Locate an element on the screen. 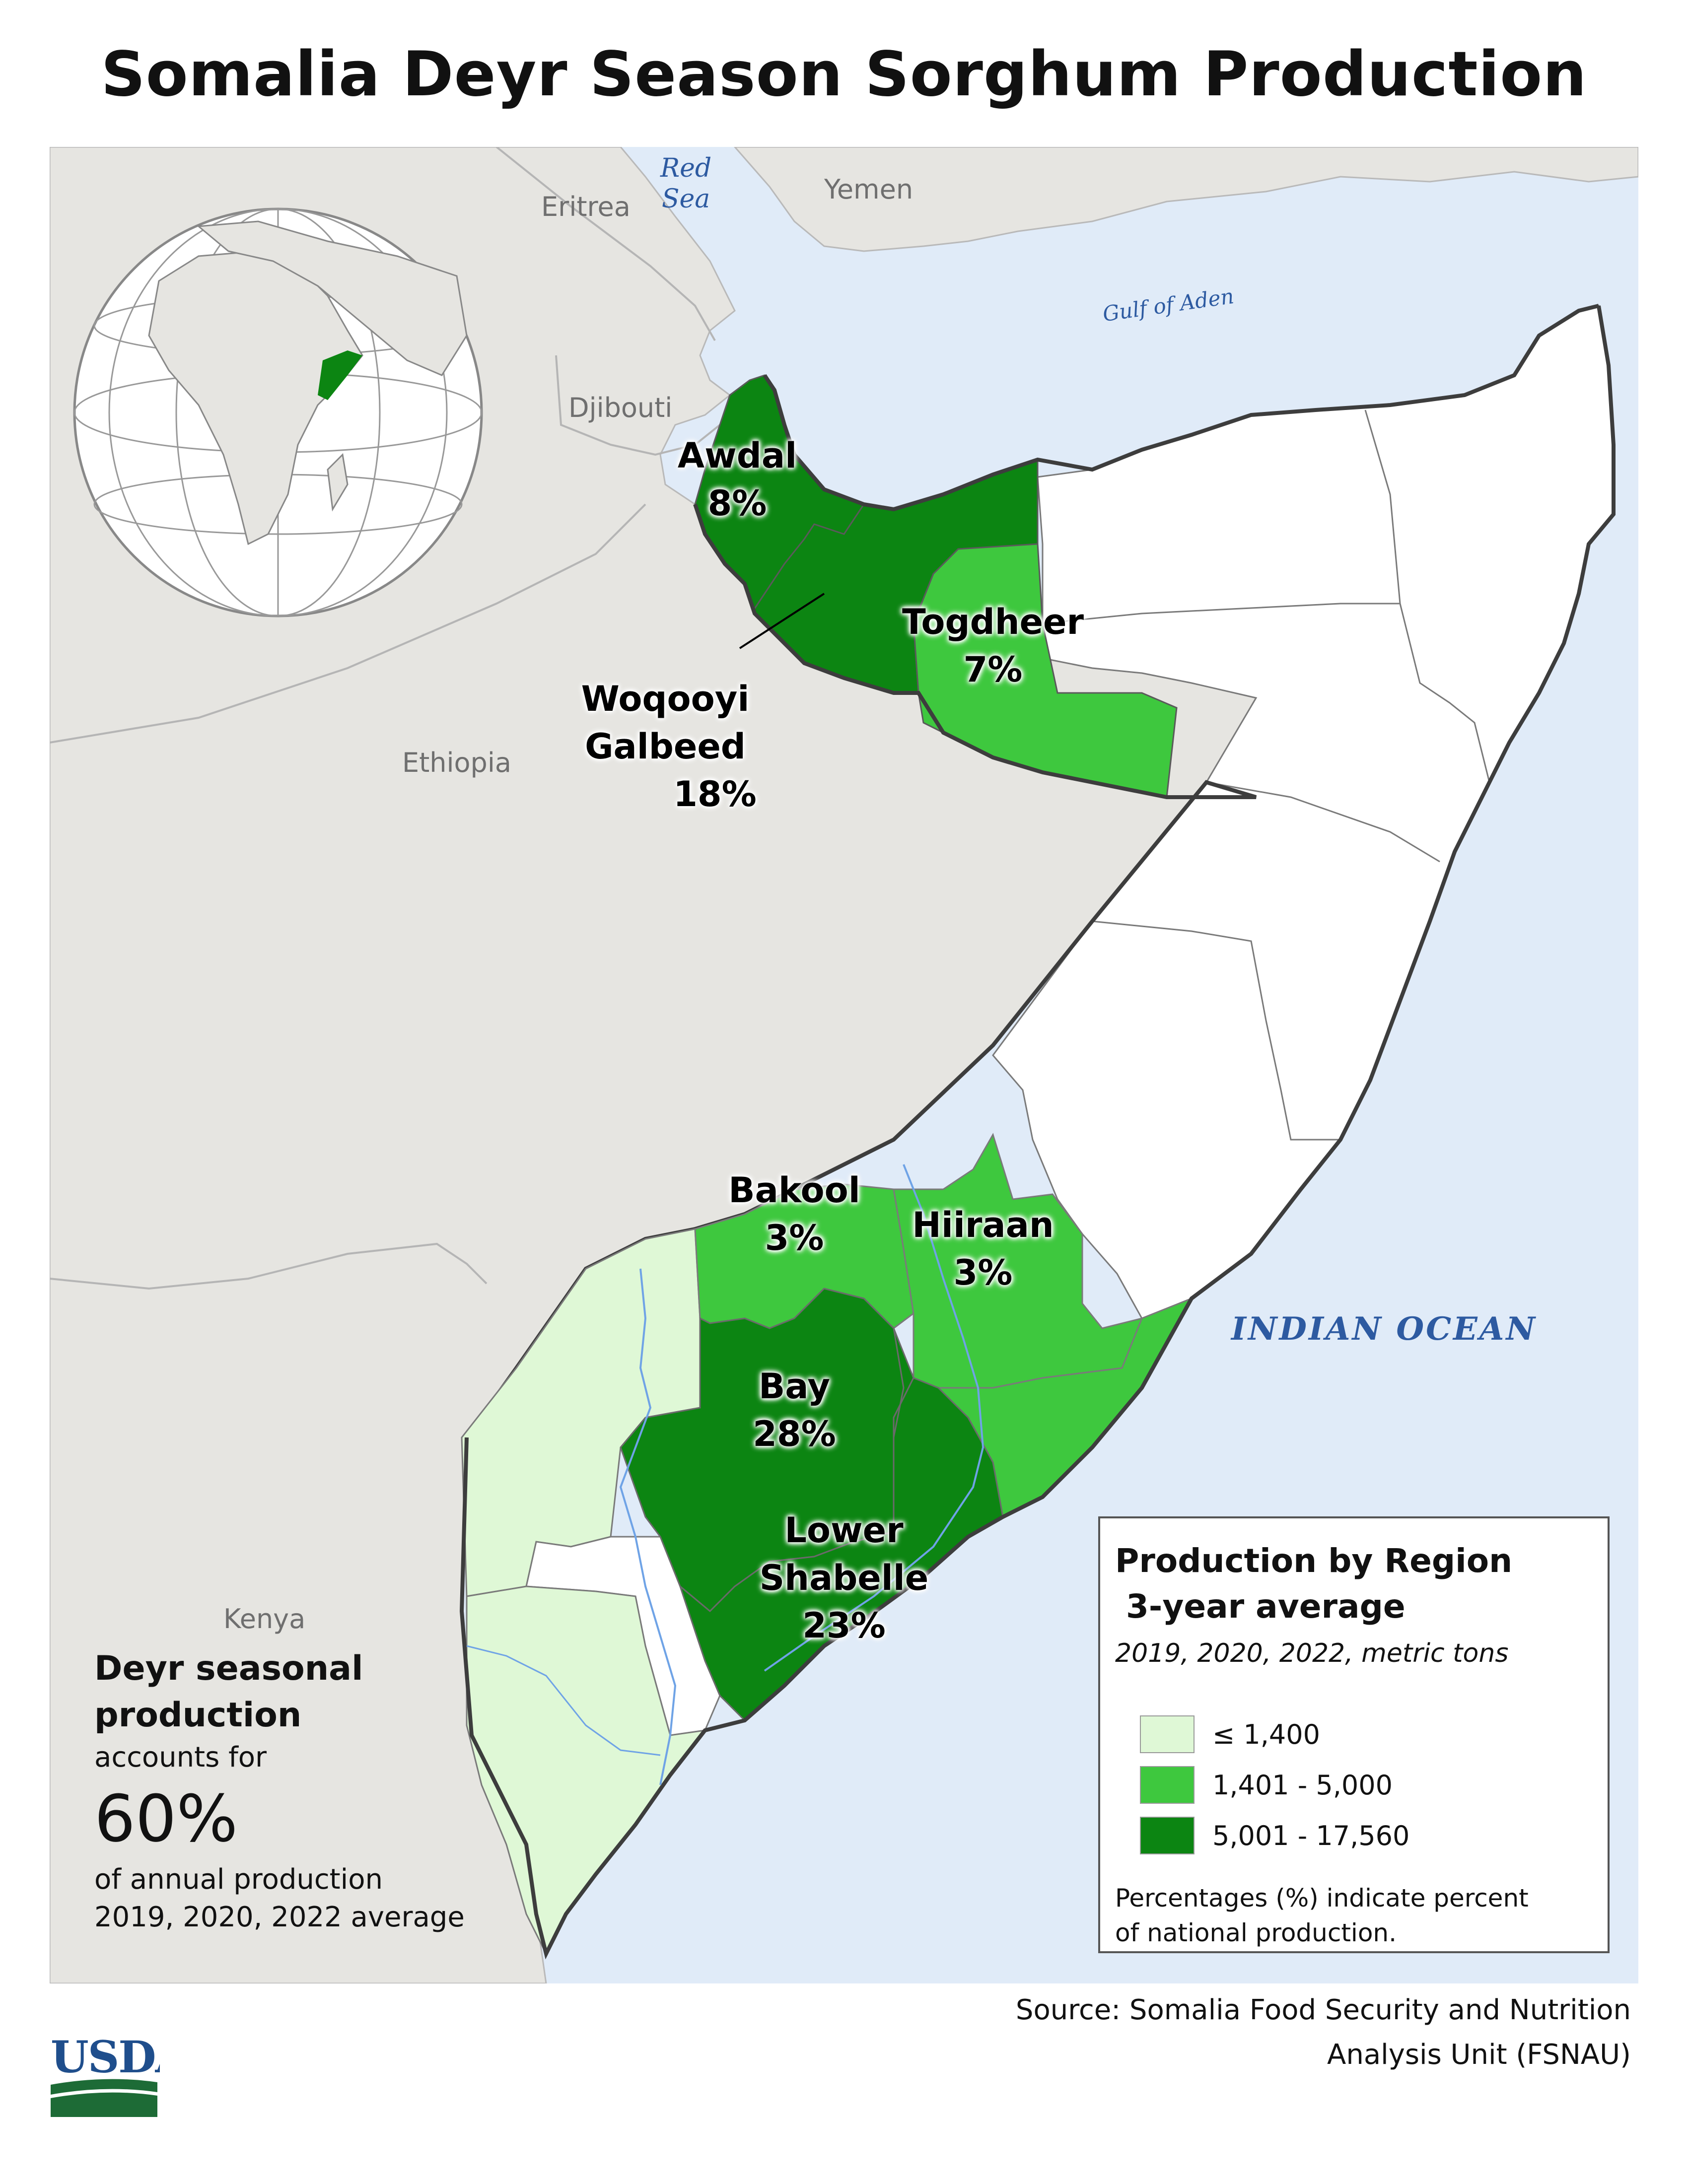 This screenshot has width=1688, height=2184. legend-items: ≤ 1,400 1,401 - 5,000 5,001 - 17,560 is located at coordinates (1354, 1785).